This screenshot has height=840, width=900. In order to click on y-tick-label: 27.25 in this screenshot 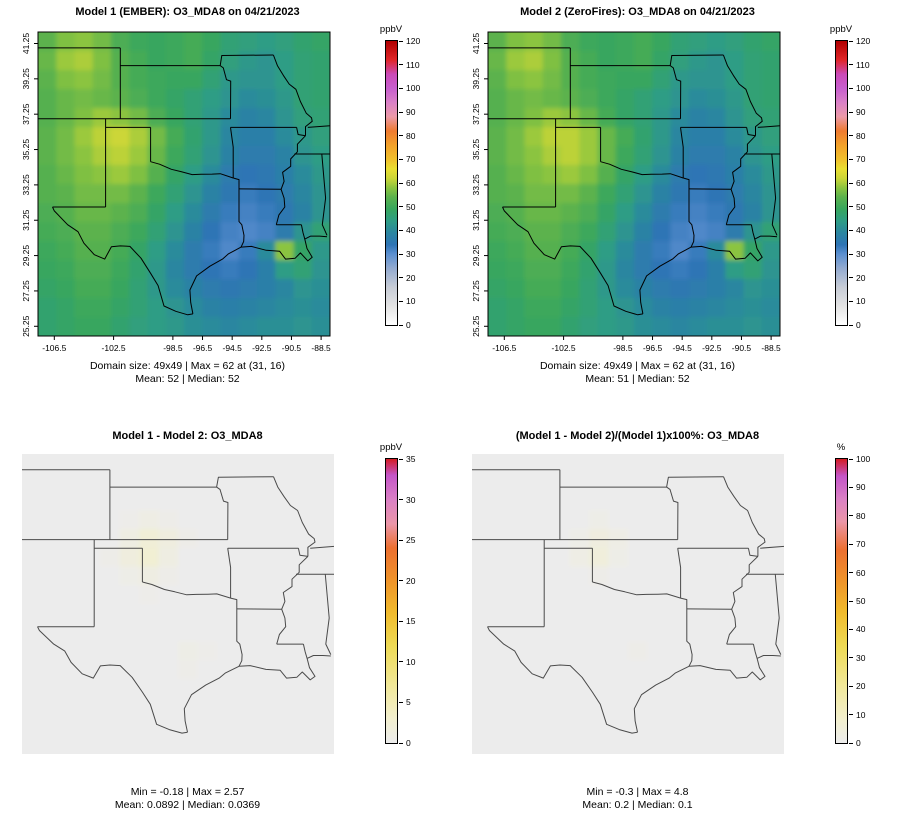, I will do `click(476, 291)`.